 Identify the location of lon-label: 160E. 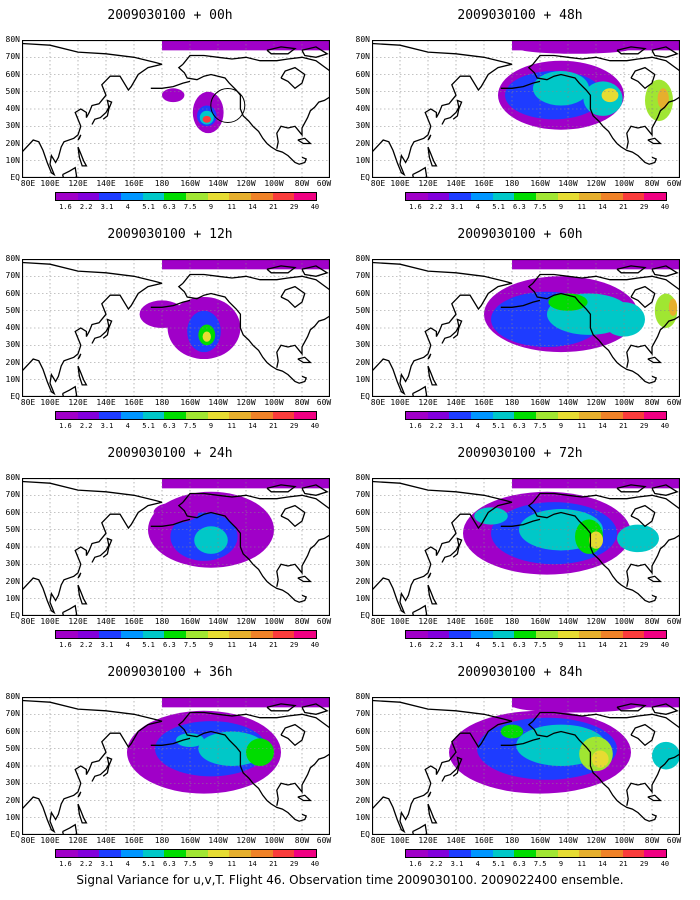
(484, 840).